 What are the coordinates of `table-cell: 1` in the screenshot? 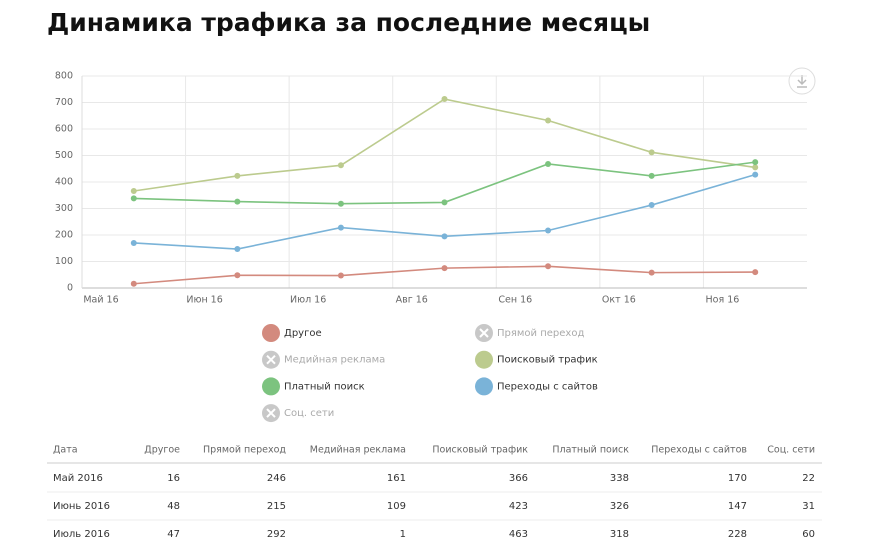 It's located at (403, 534).